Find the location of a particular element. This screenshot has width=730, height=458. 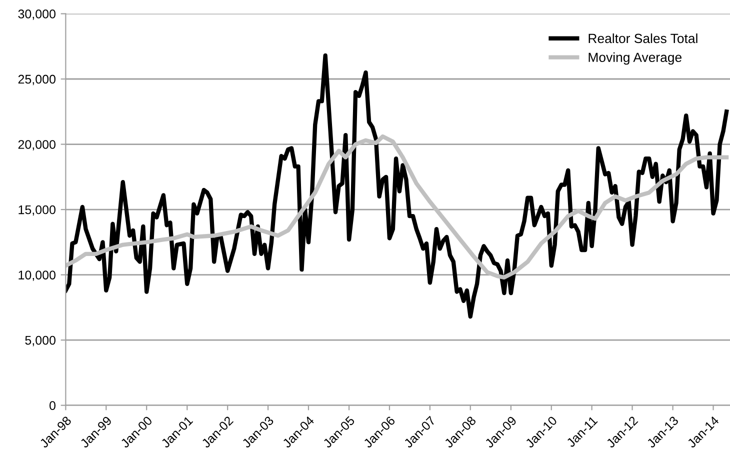

y-tick-label: 10,000 is located at coordinates (37, 275).